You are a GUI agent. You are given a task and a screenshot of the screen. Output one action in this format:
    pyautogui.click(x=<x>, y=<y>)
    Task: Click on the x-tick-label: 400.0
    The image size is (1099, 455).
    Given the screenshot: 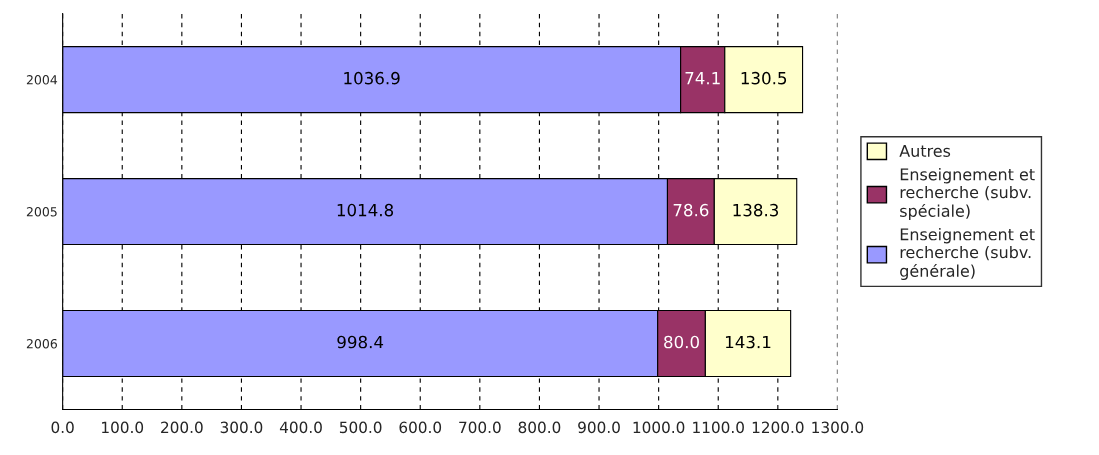 What is the action you would take?
    pyautogui.click(x=300, y=427)
    